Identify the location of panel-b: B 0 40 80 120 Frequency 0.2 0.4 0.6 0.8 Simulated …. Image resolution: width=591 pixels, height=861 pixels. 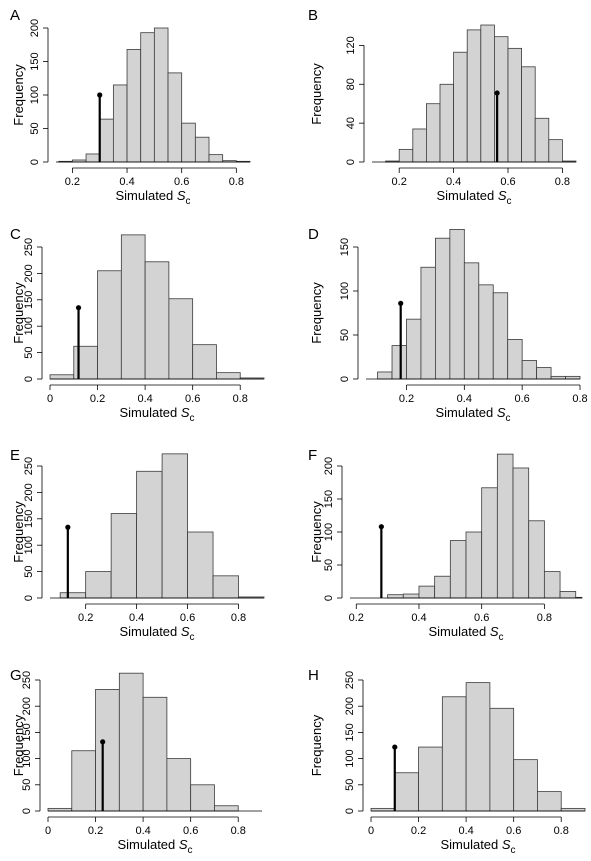
(442, 107).